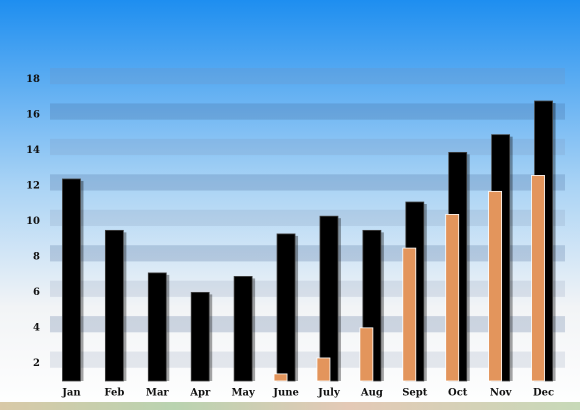 This screenshot has height=414, width=580. Describe the element at coordinates (33, 186) in the screenshot. I see `y-tick-label: 12` at that location.